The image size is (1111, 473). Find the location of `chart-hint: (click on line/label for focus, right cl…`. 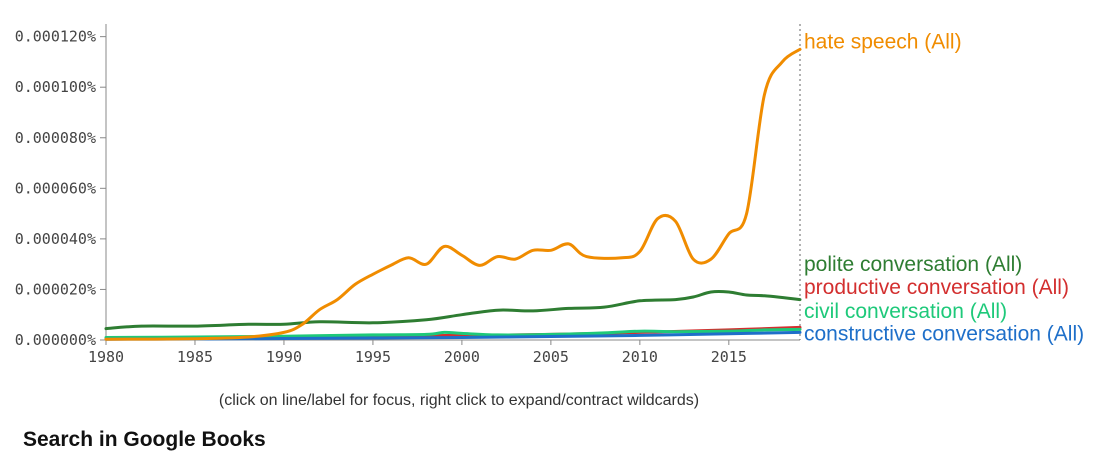

chart-hint: (click on line/label for focus, right cl… is located at coordinates (459, 400).